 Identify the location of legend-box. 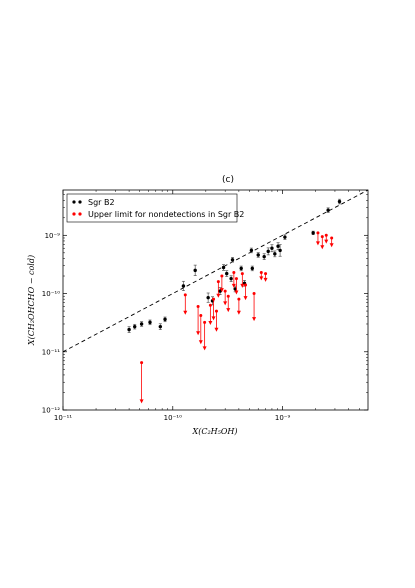
(152, 208).